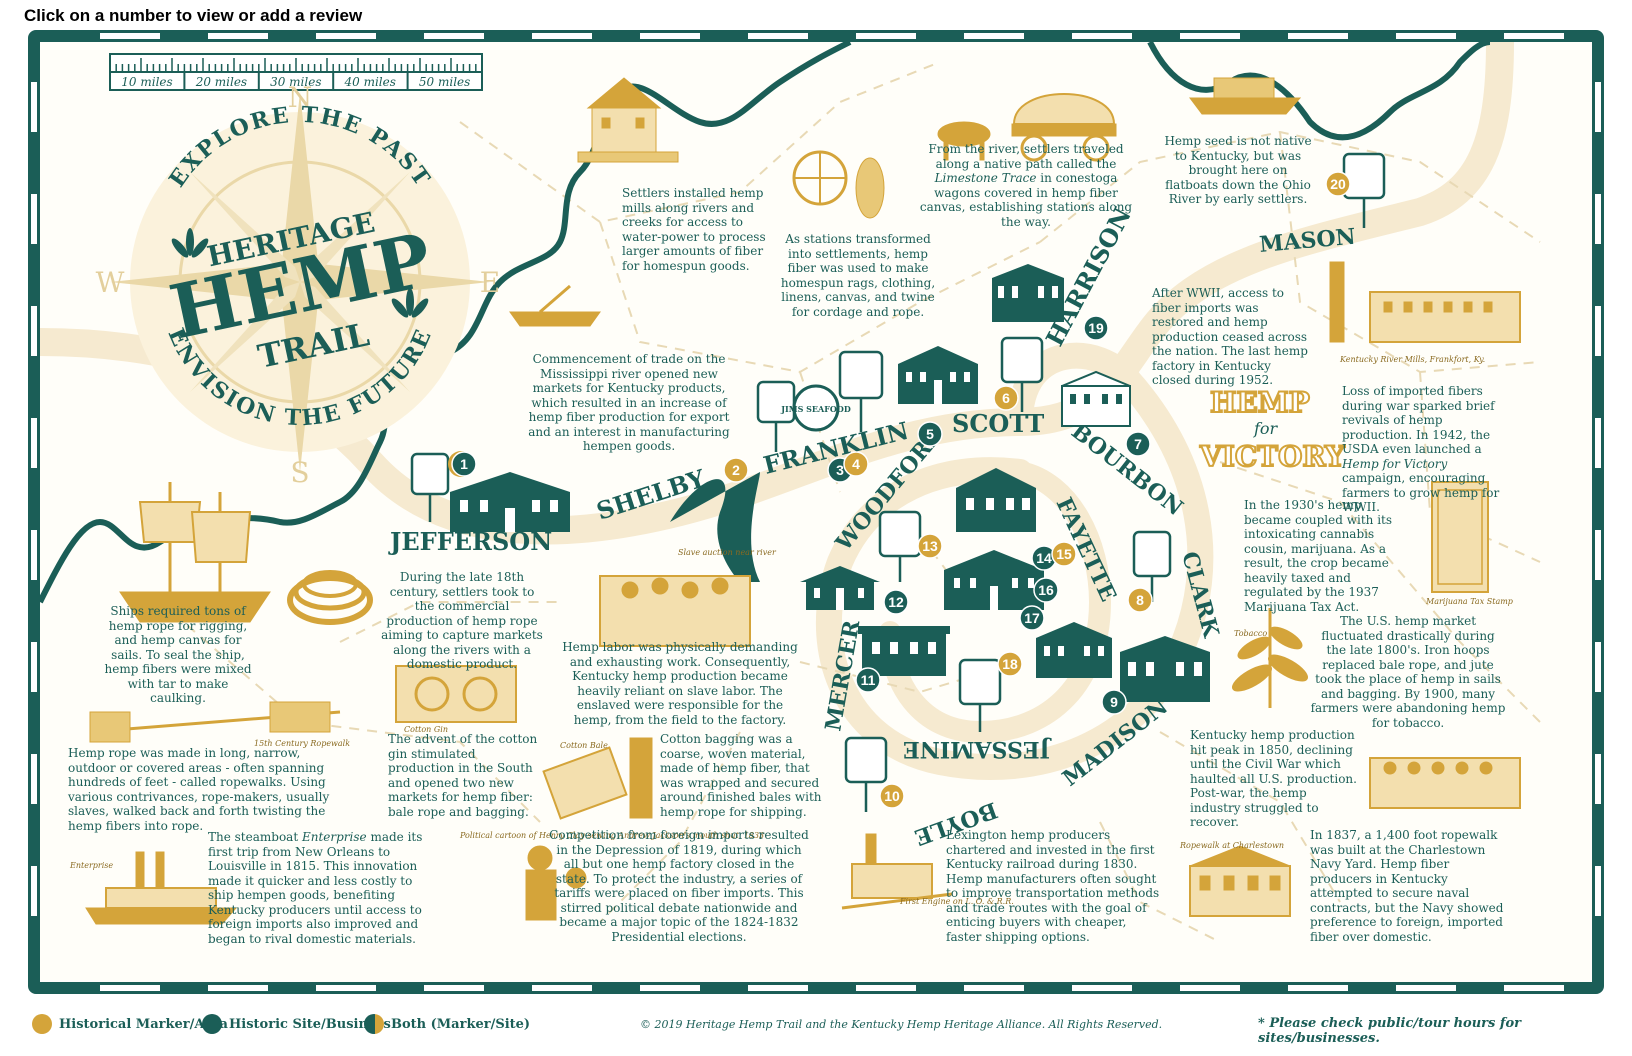 This screenshot has height=1056, width=1632. What do you see at coordinates (736, 470) in the screenshot?
I see `trail-marker-2: 2` at bounding box center [736, 470].